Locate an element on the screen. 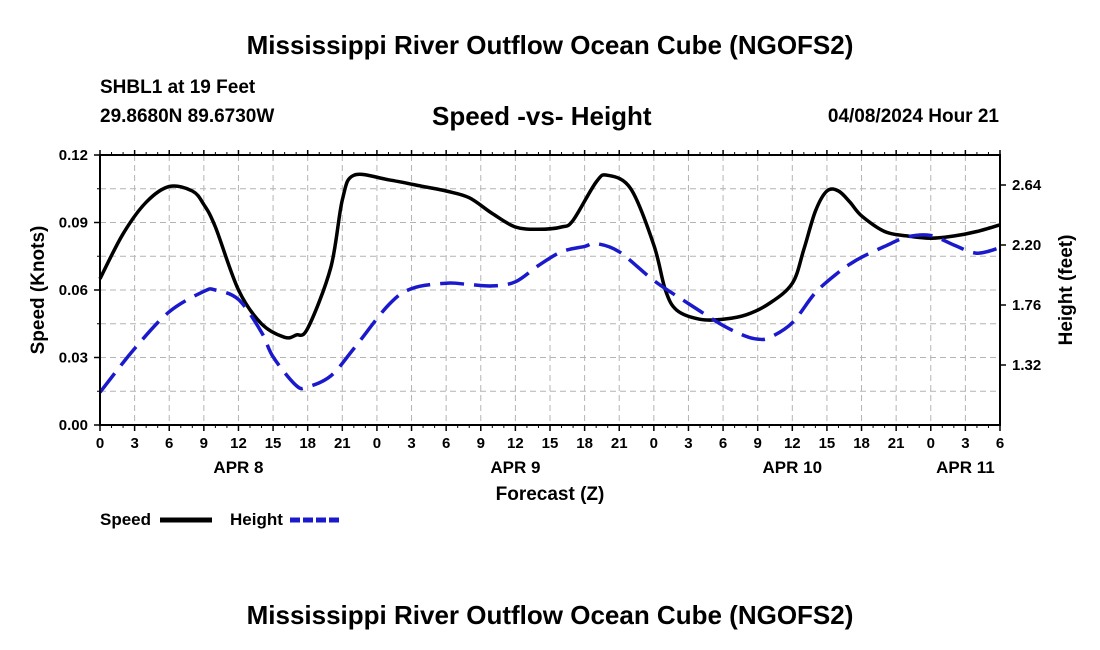 Image resolution: width=1100 pixels, height=650 pixels. y-axis-title-left: Speed (Knots) is located at coordinates (38, 290).